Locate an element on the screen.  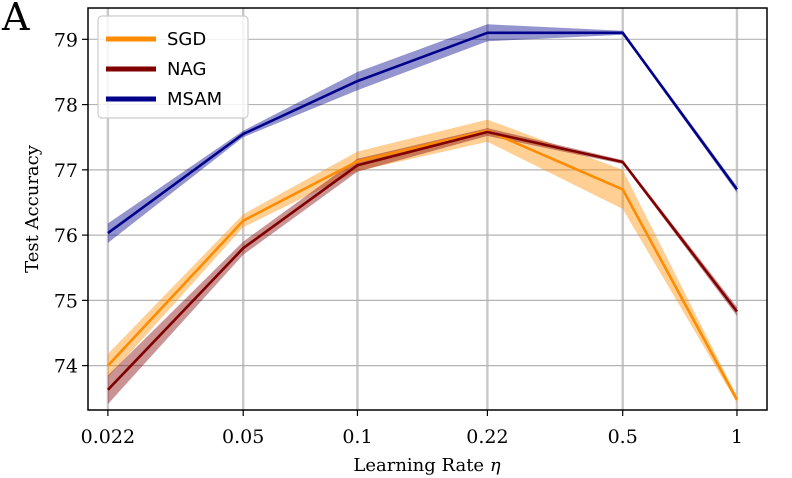
x-tick-label: 0.22 is located at coordinates (487, 437).